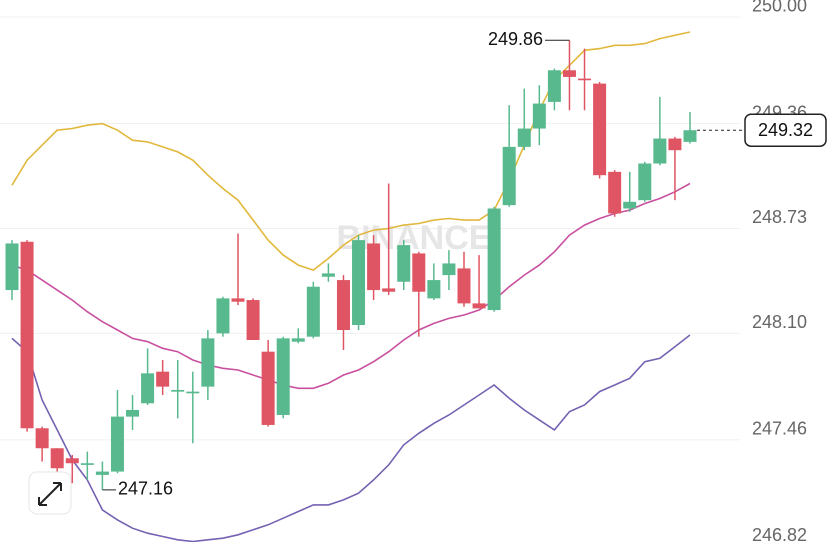 The width and height of the screenshot is (828, 542). I want to click on y-tick-label: 248.10, so click(779, 322).